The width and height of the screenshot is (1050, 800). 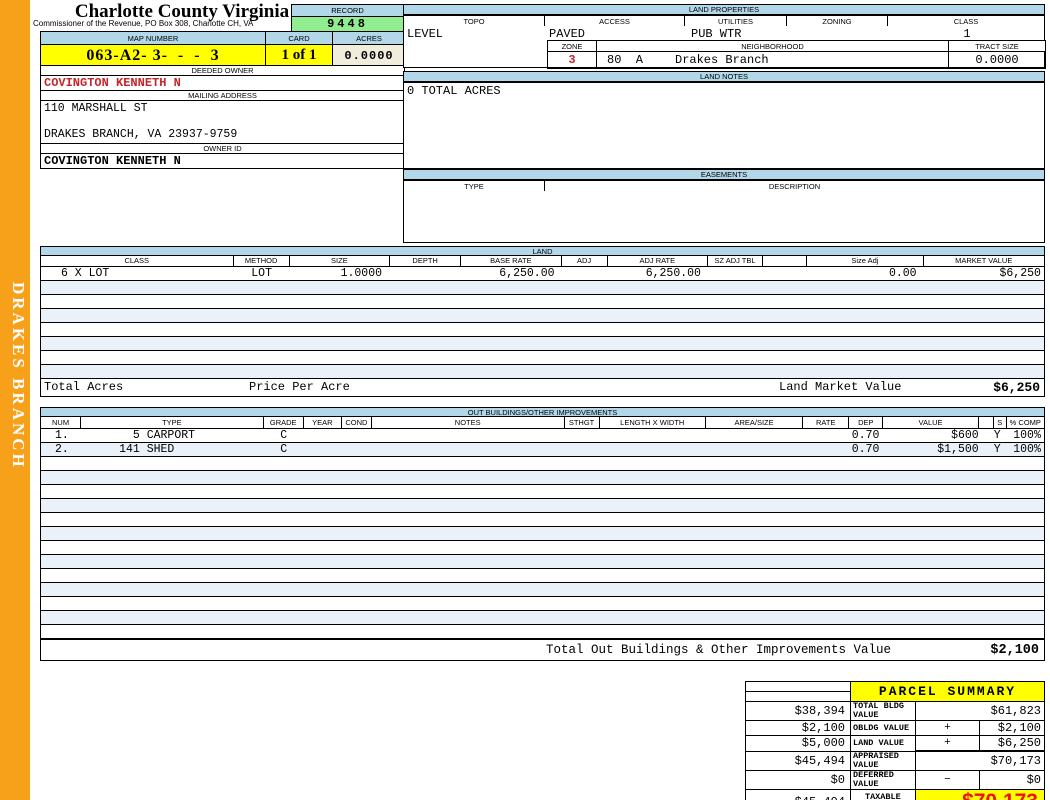 I want to click on land-adj-rate: 6,250.00, so click(x=673, y=273).